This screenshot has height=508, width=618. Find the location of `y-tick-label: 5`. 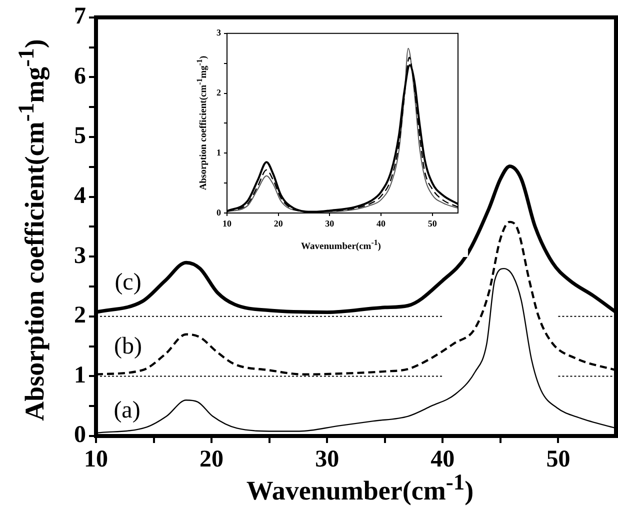

y-tick-label: 5 is located at coordinates (80, 136).